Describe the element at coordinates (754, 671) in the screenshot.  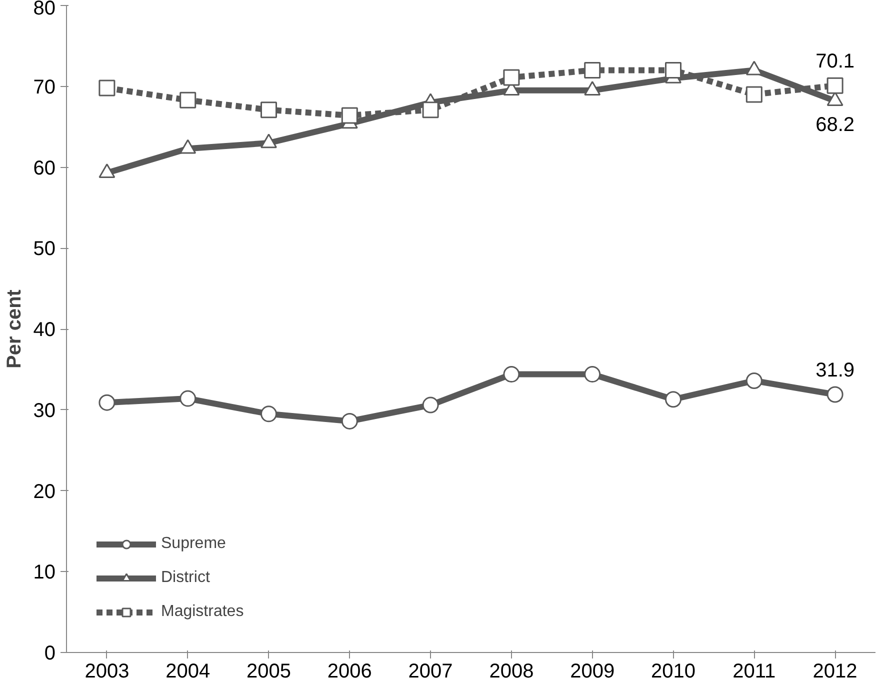
I see `x-tick-label: 2011` at that location.